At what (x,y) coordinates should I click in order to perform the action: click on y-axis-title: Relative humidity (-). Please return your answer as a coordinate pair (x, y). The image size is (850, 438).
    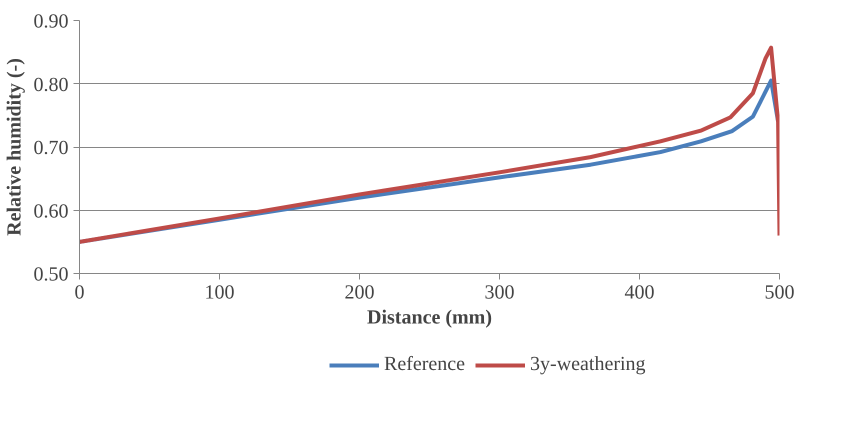
    Looking at the image, I should click on (15, 147).